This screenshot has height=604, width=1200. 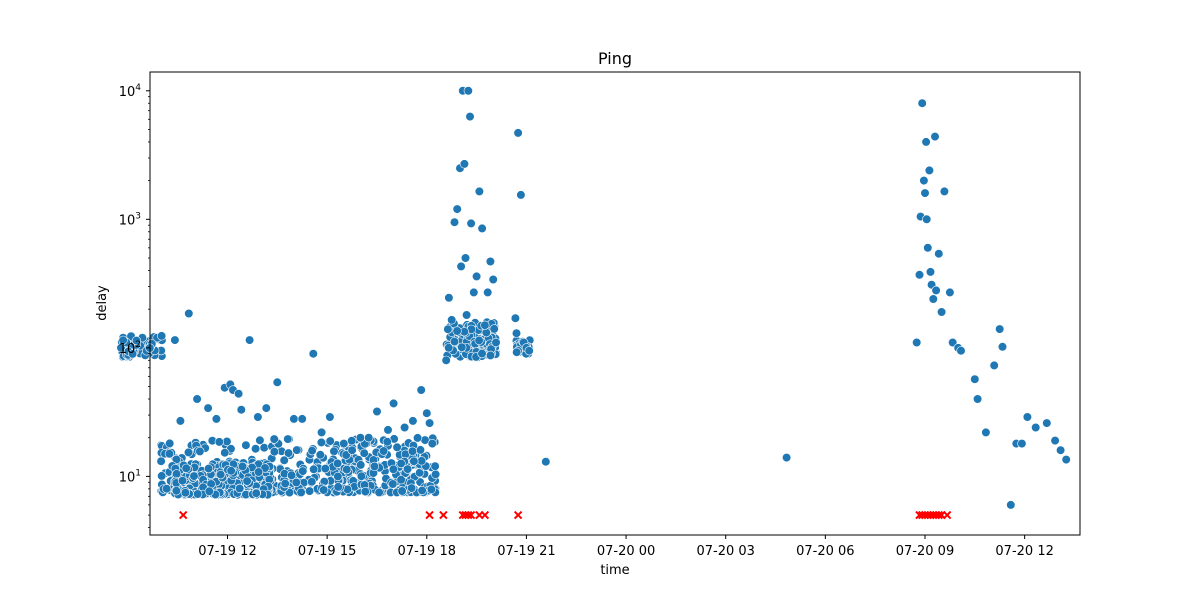 I want to click on x-tick-label: 07-20 03, so click(x=725, y=551).